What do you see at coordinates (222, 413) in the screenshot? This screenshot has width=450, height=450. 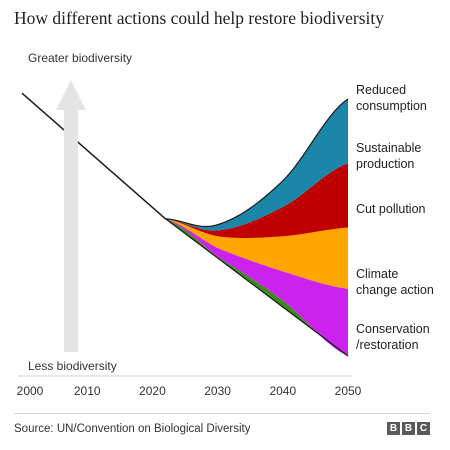 I see `footer-divider` at bounding box center [222, 413].